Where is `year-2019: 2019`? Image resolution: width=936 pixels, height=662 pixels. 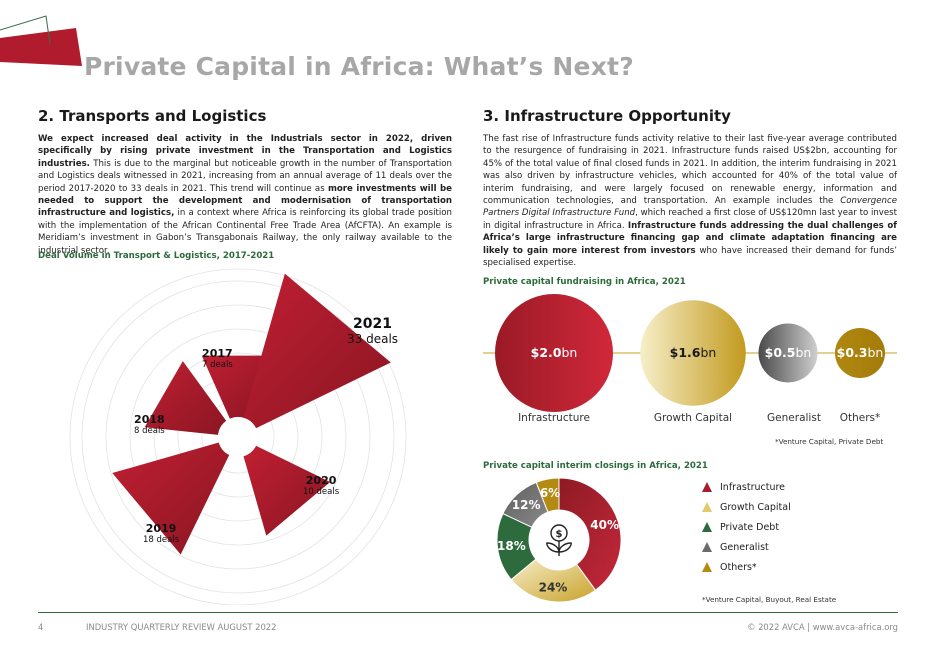
year-2019: 2019 is located at coordinates (161, 528).